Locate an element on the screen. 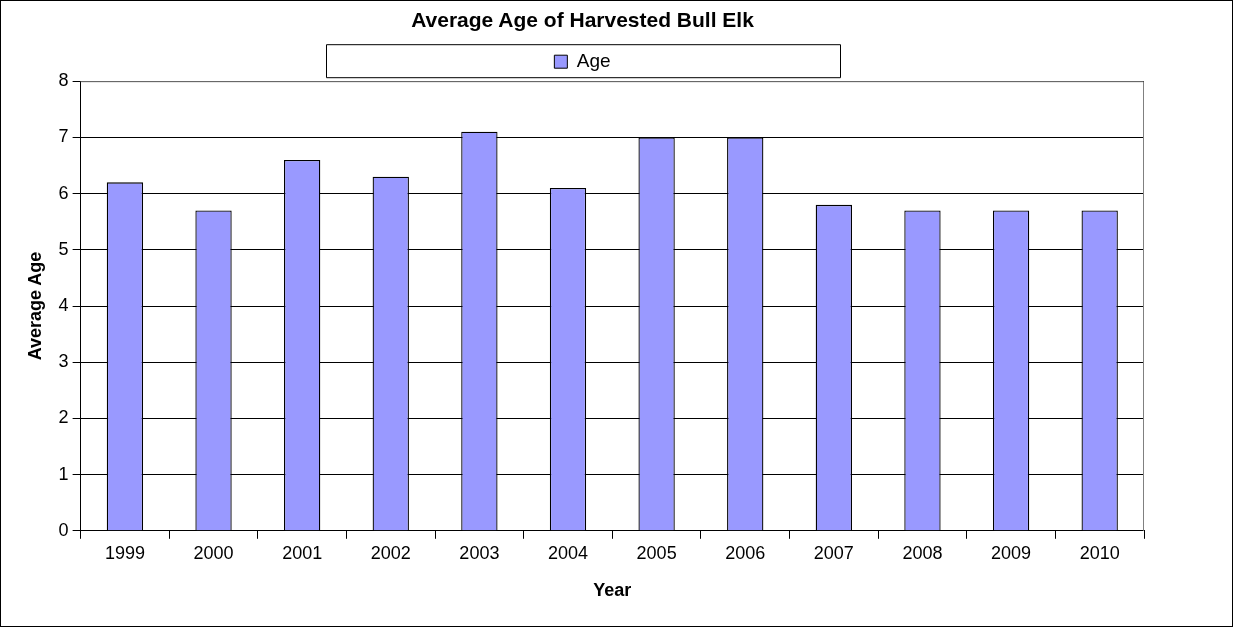  y-tick-label: 2 is located at coordinates (63, 417).